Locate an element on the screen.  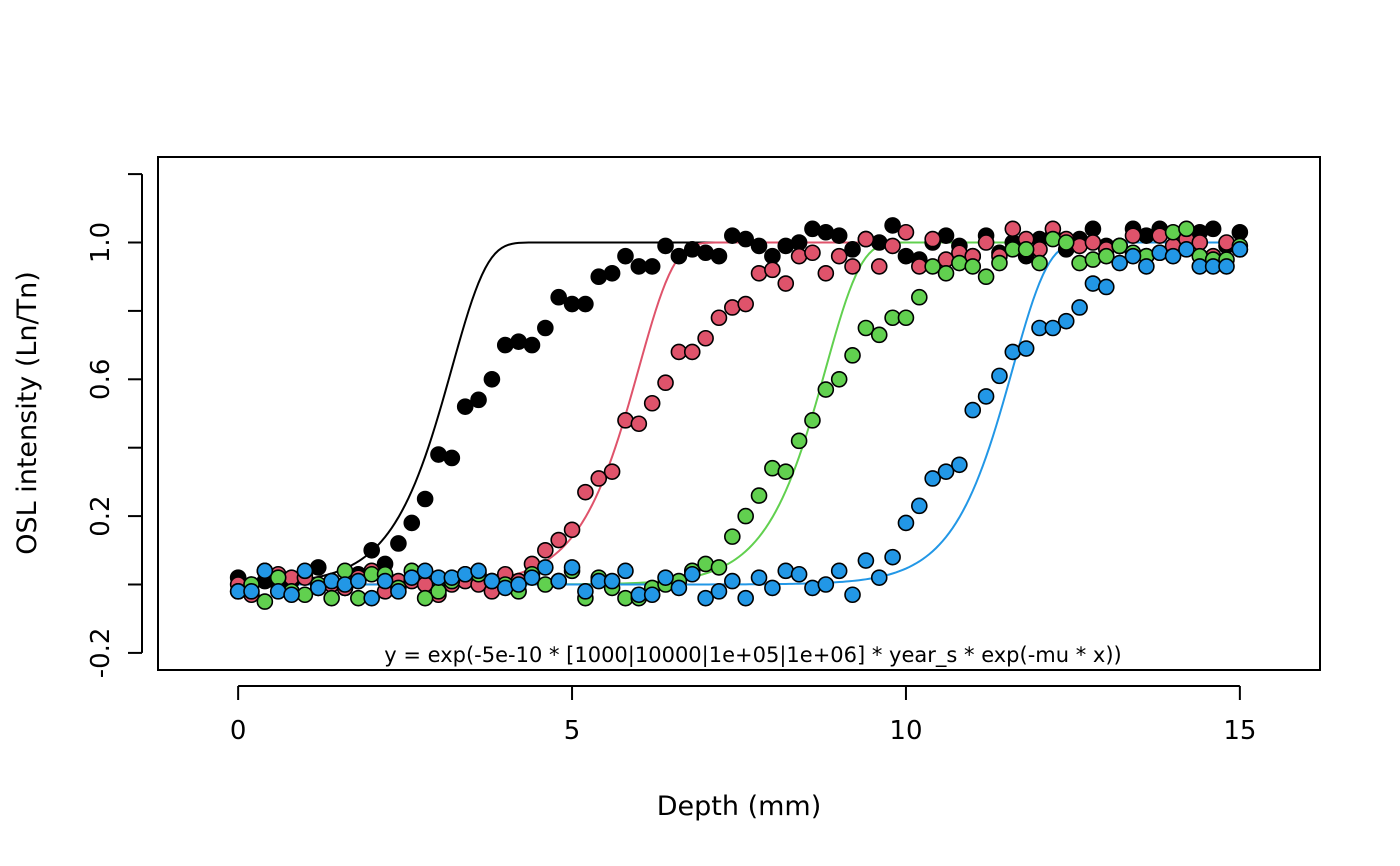
x-tick-label: 0 is located at coordinates (238, 731).